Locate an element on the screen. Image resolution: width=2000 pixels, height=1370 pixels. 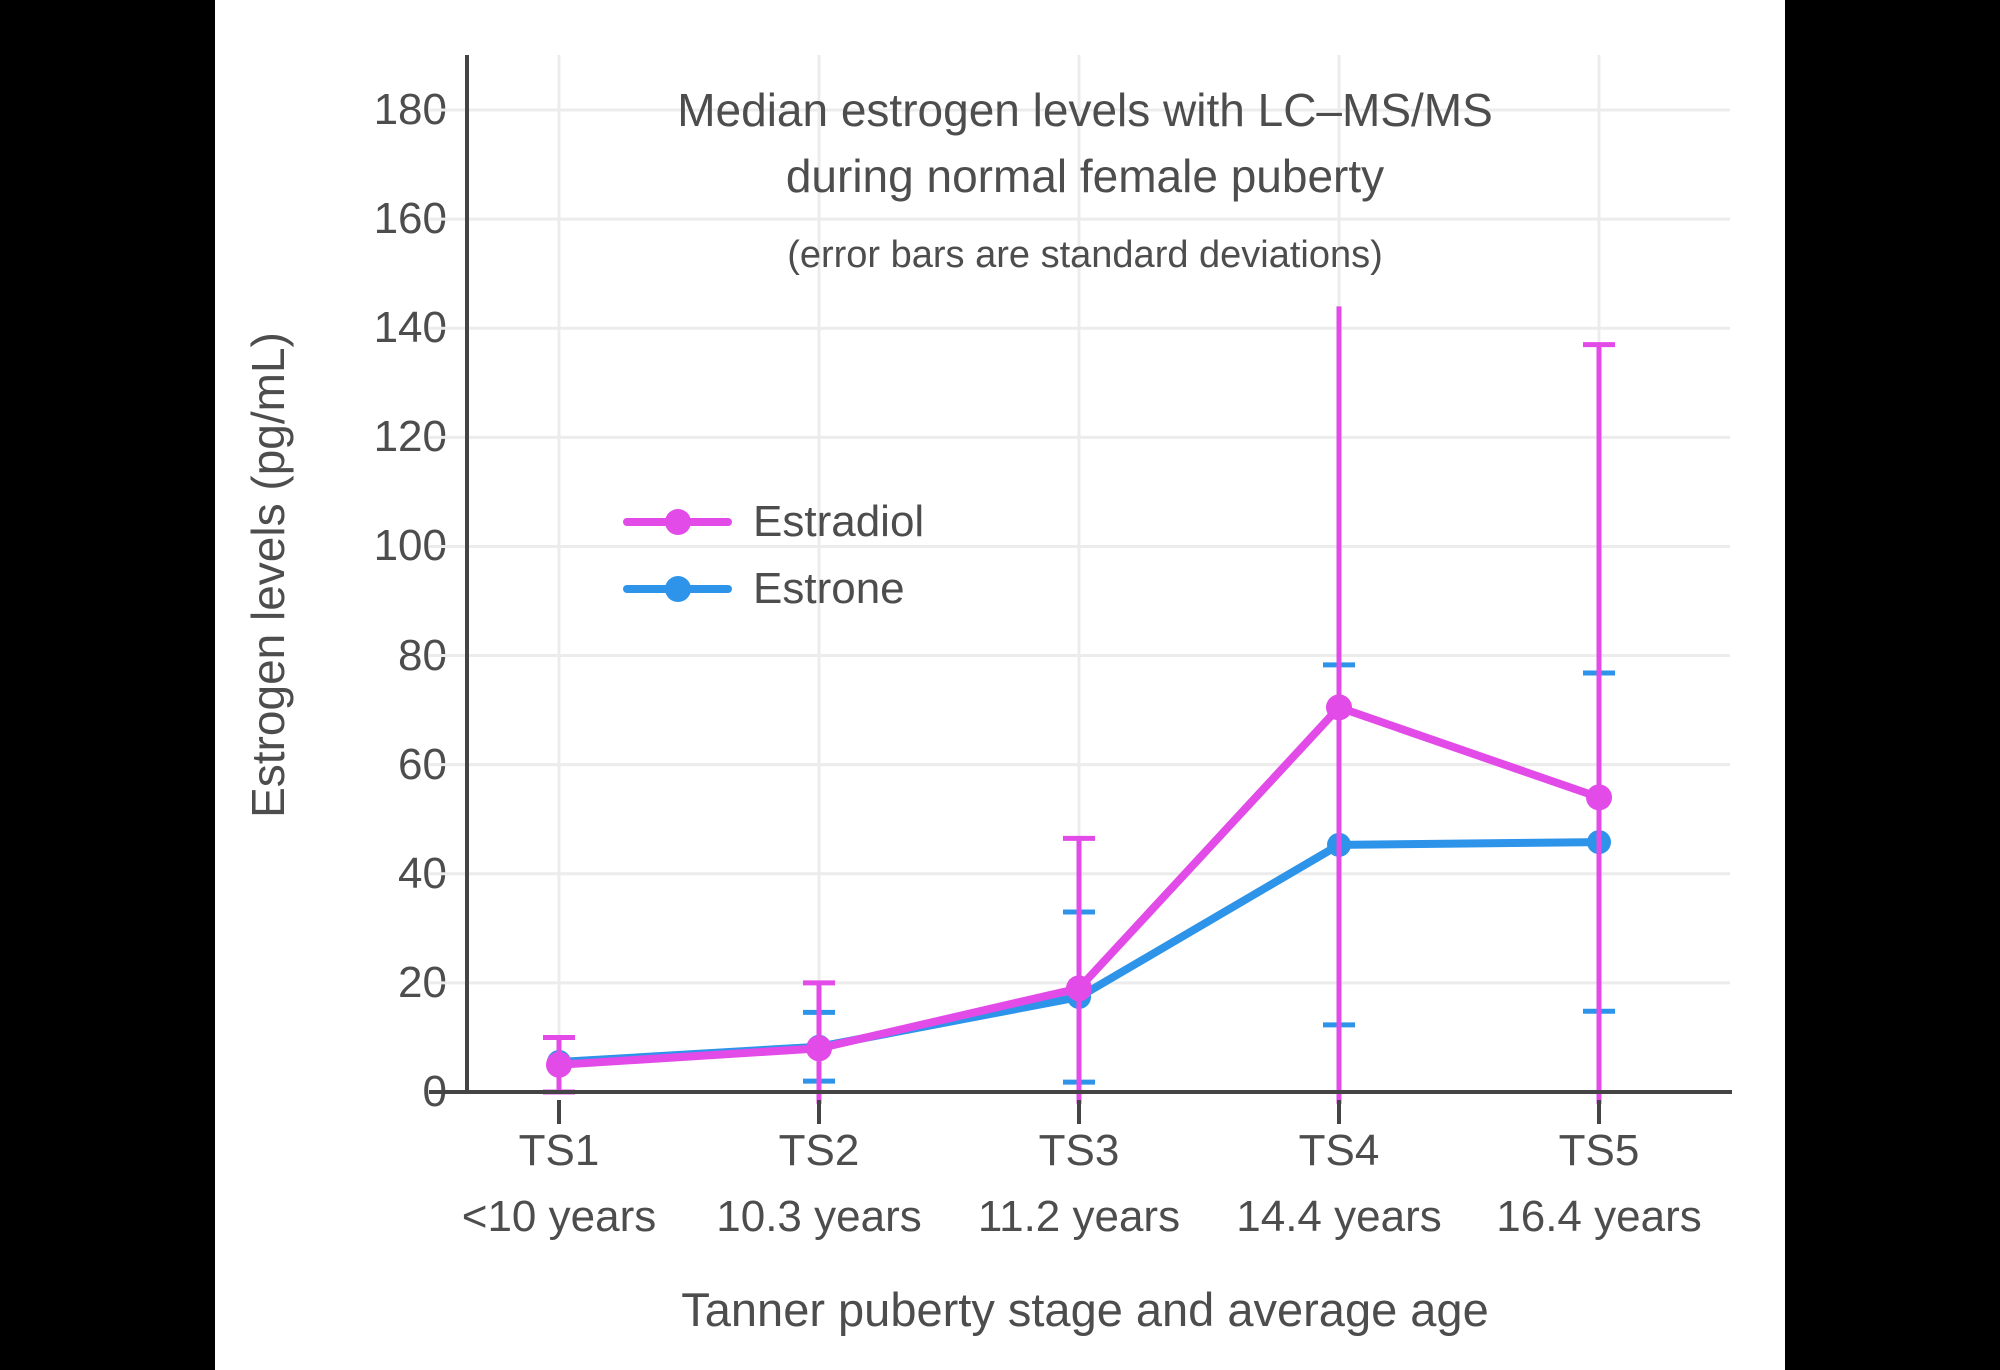
x-axis-title: Tanner puberty stage and average age is located at coordinates (1085, 1309).